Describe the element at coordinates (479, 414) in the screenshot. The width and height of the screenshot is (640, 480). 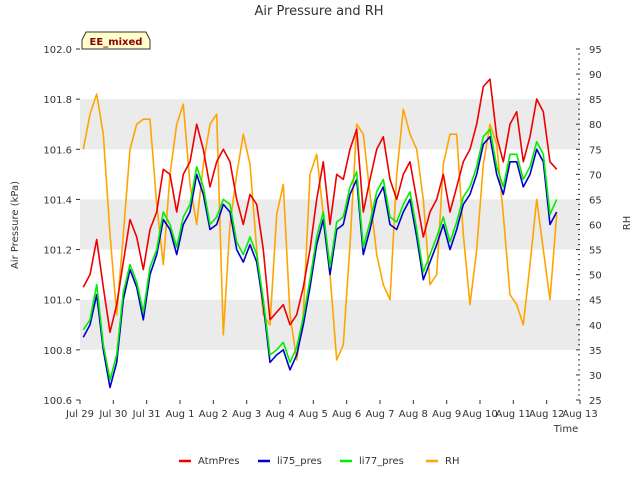
I see `x-tick-label: Aug 10` at that location.